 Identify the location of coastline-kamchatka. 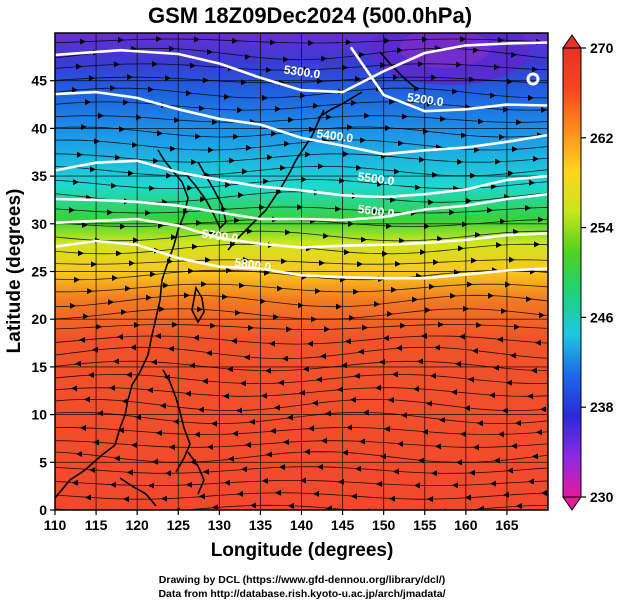
(399, 71).